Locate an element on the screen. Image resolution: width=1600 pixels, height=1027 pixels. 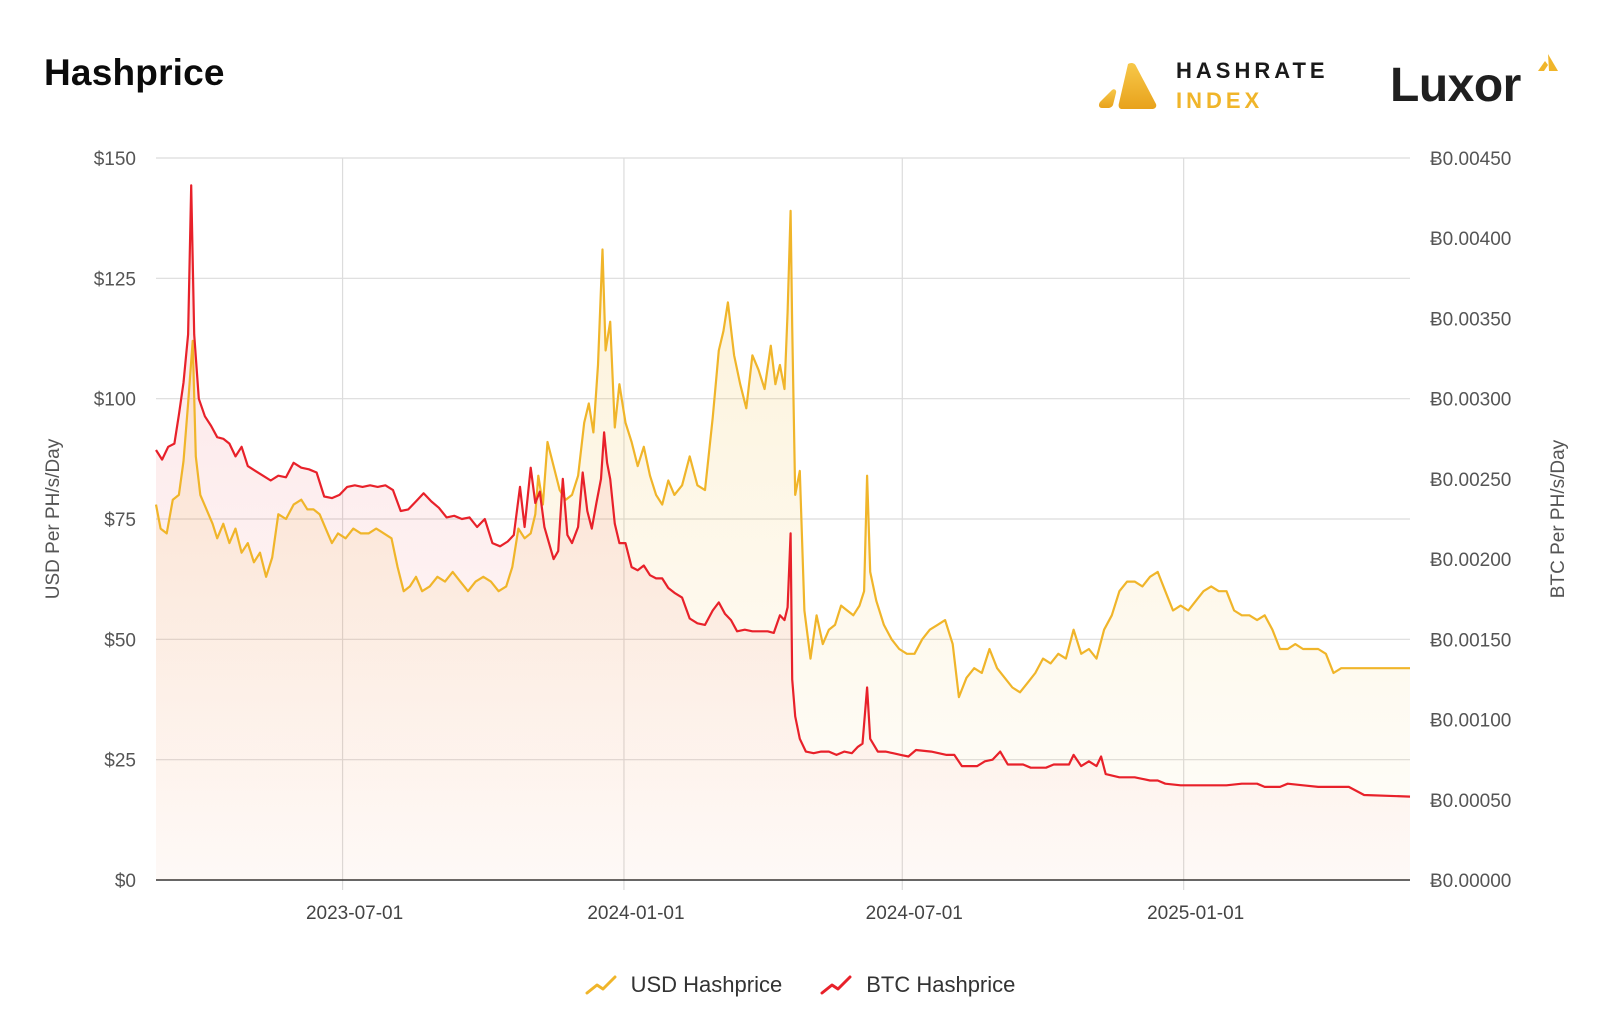
luxor-logo: Luxor is located at coordinates (1480, 87).